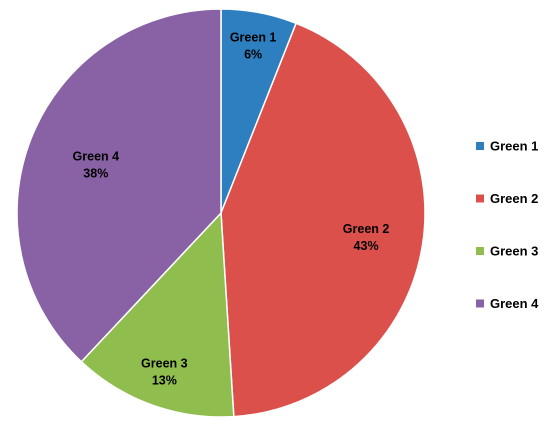 The height and width of the screenshot is (425, 550). Describe the element at coordinates (366, 229) in the screenshot. I see `slice-label-name-green-2: Green 2` at that location.